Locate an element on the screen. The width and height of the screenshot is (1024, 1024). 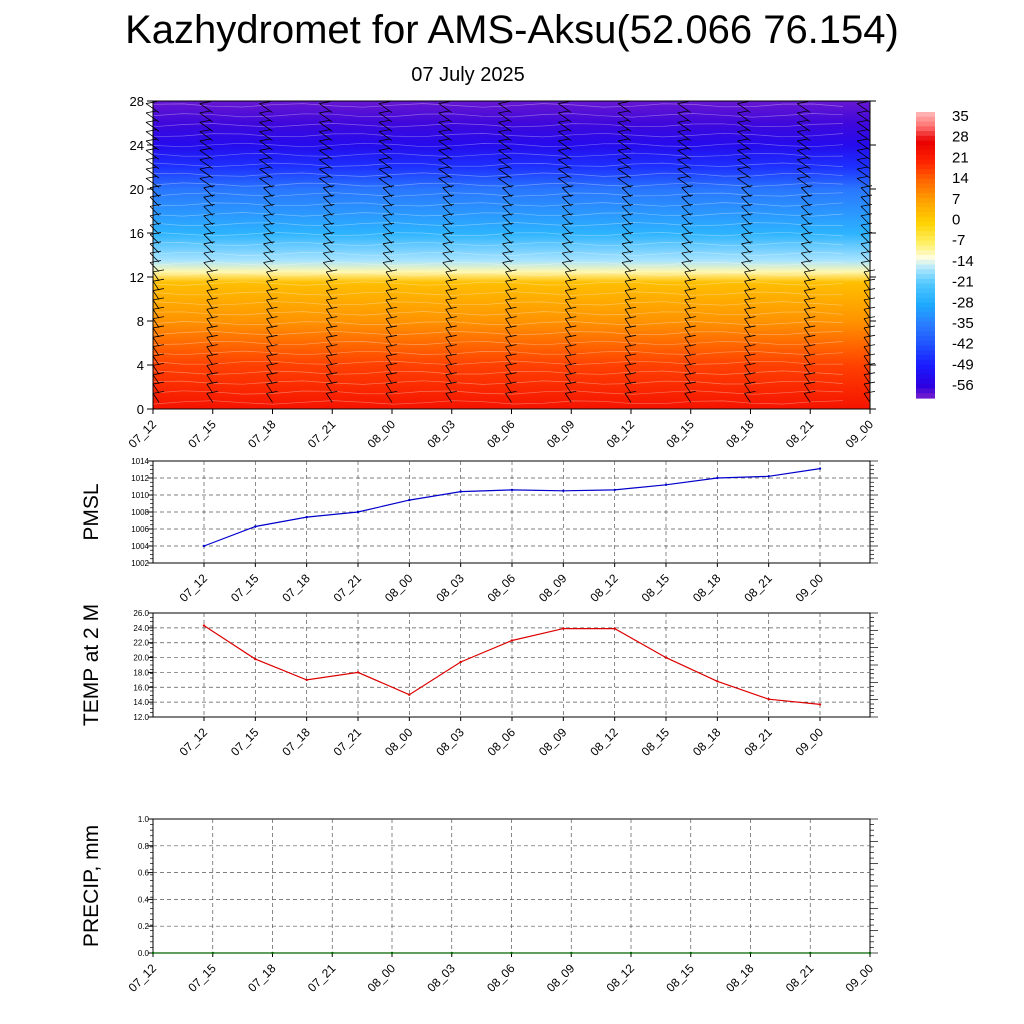
colorbar-label: 21 is located at coordinates (960, 157).